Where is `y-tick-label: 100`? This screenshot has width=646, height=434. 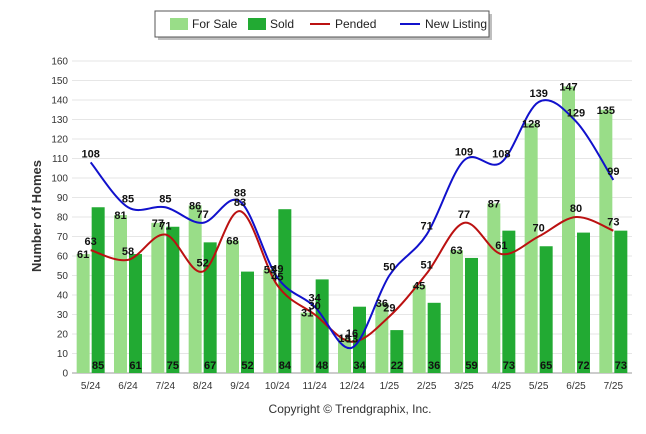 y-tick-label: 100 is located at coordinates (59, 179).